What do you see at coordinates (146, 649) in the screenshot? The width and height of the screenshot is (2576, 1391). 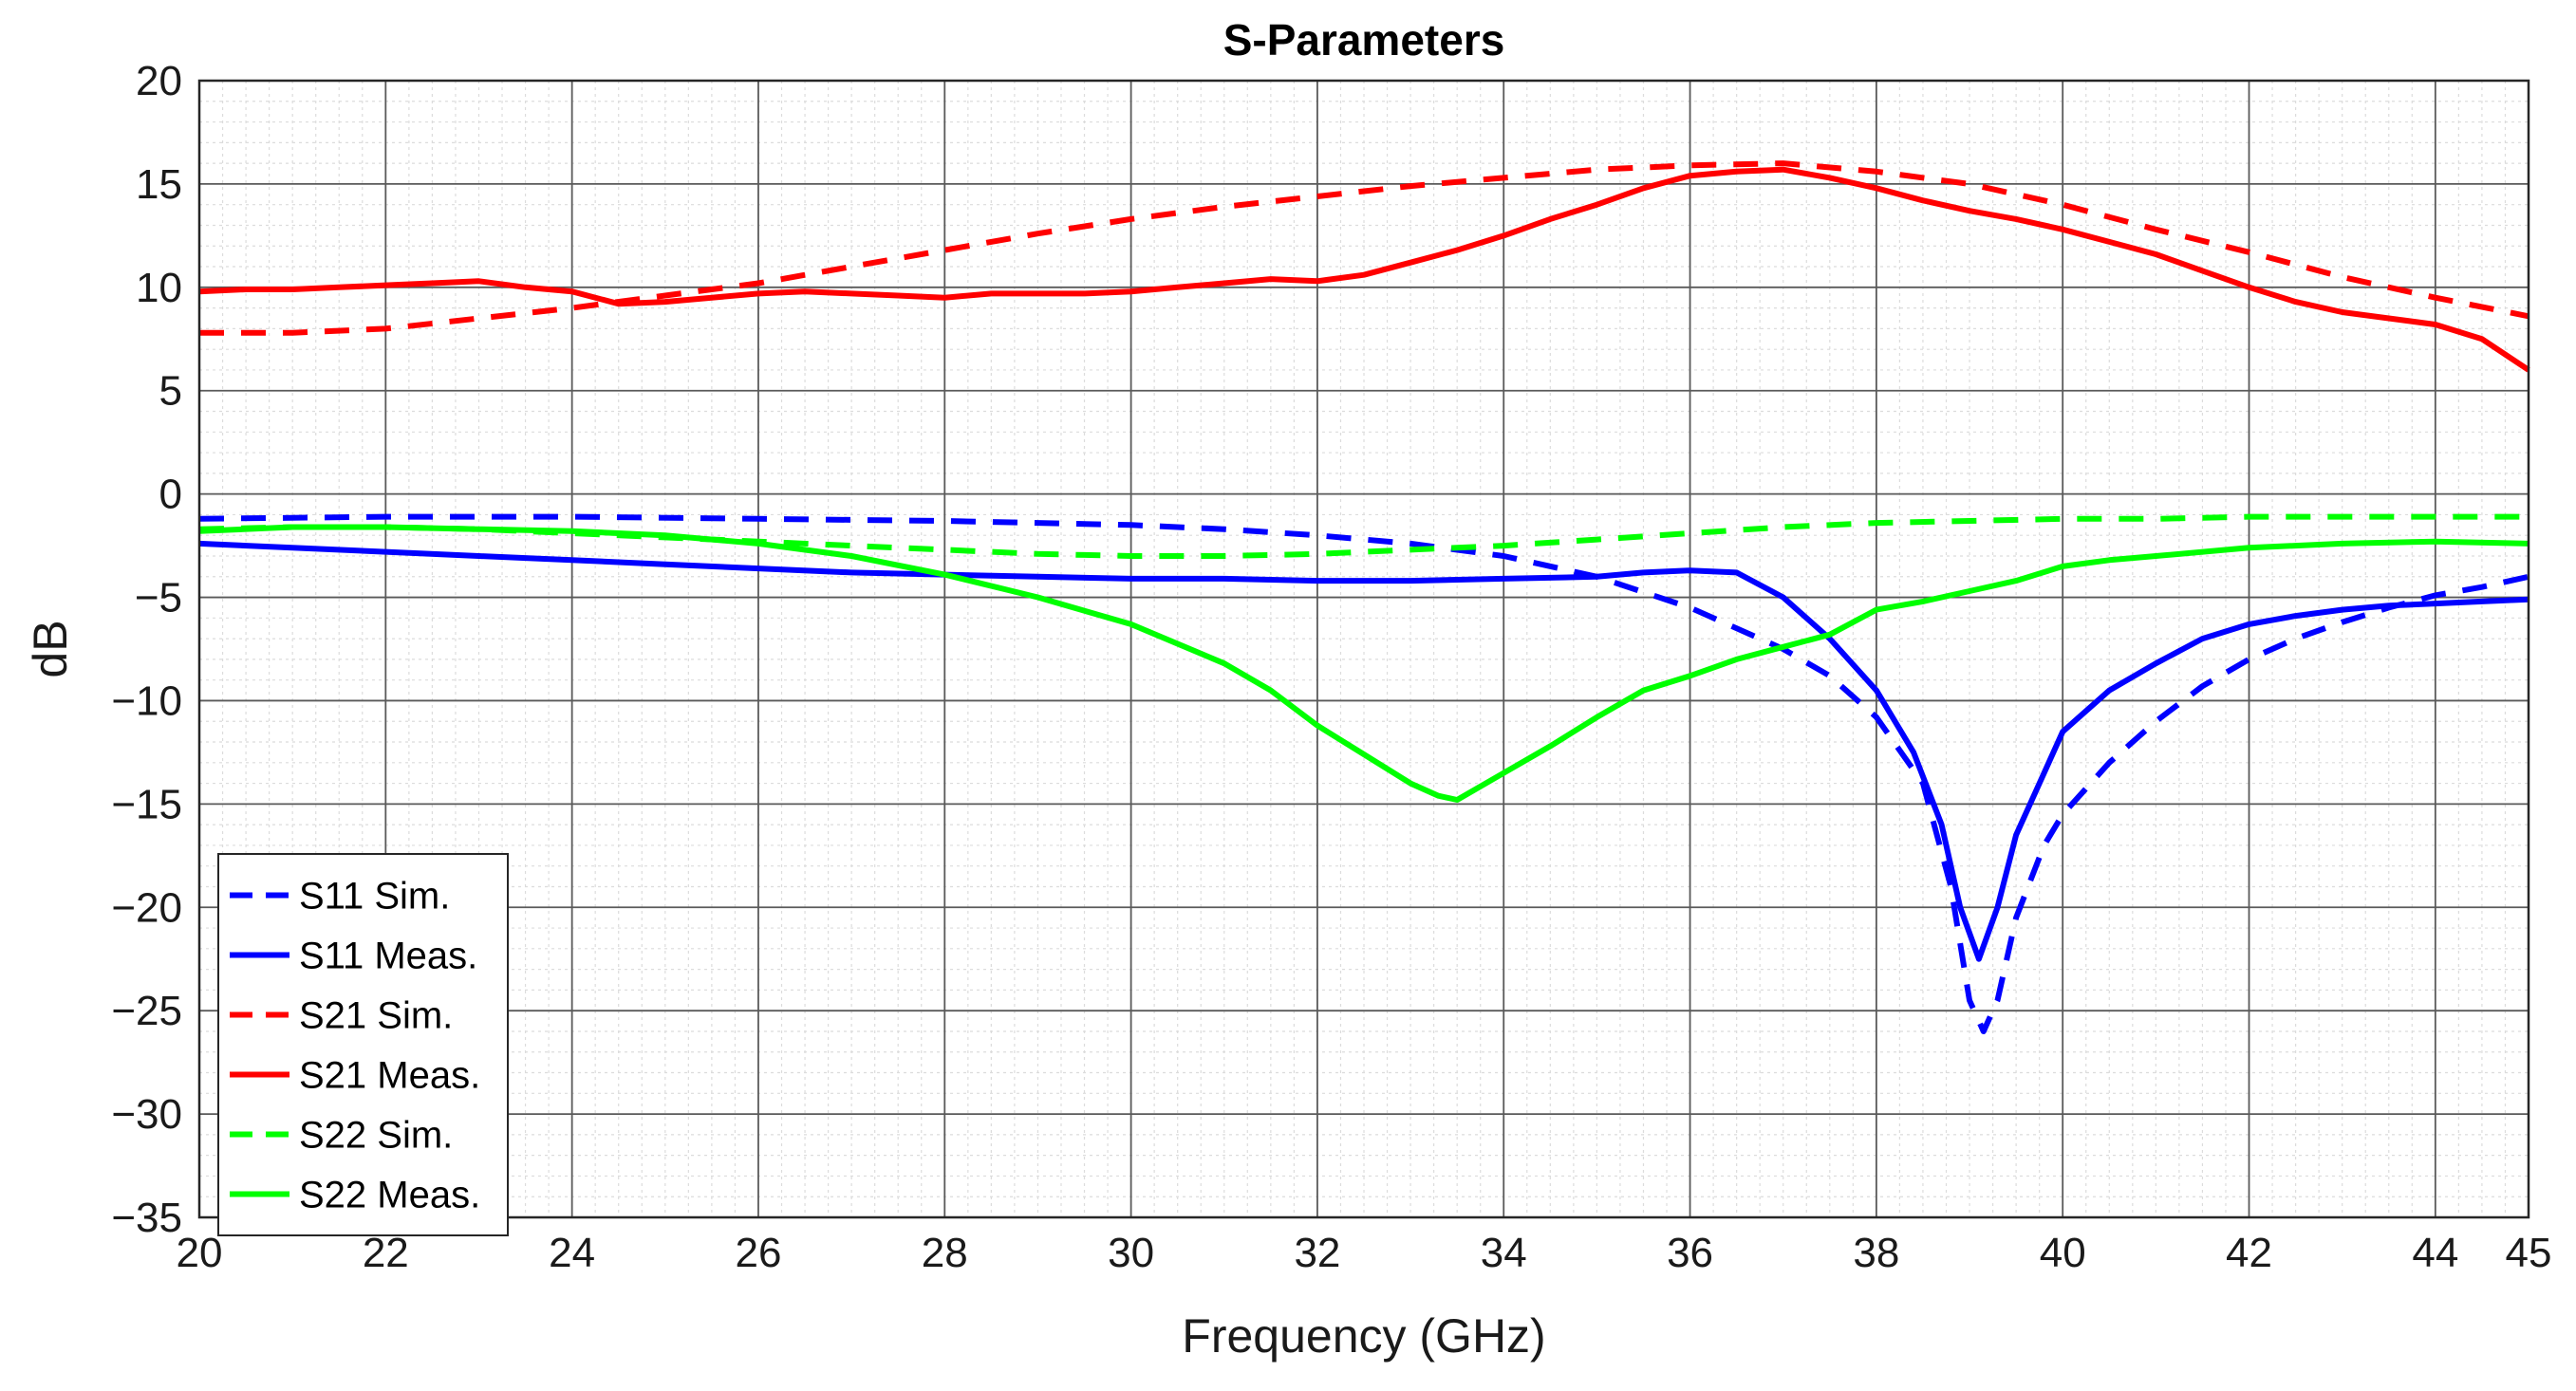 I see `y-axis-ticks: −35 −30 −25 −20 −15 −10 −5 0 5 10 15 20` at bounding box center [146, 649].